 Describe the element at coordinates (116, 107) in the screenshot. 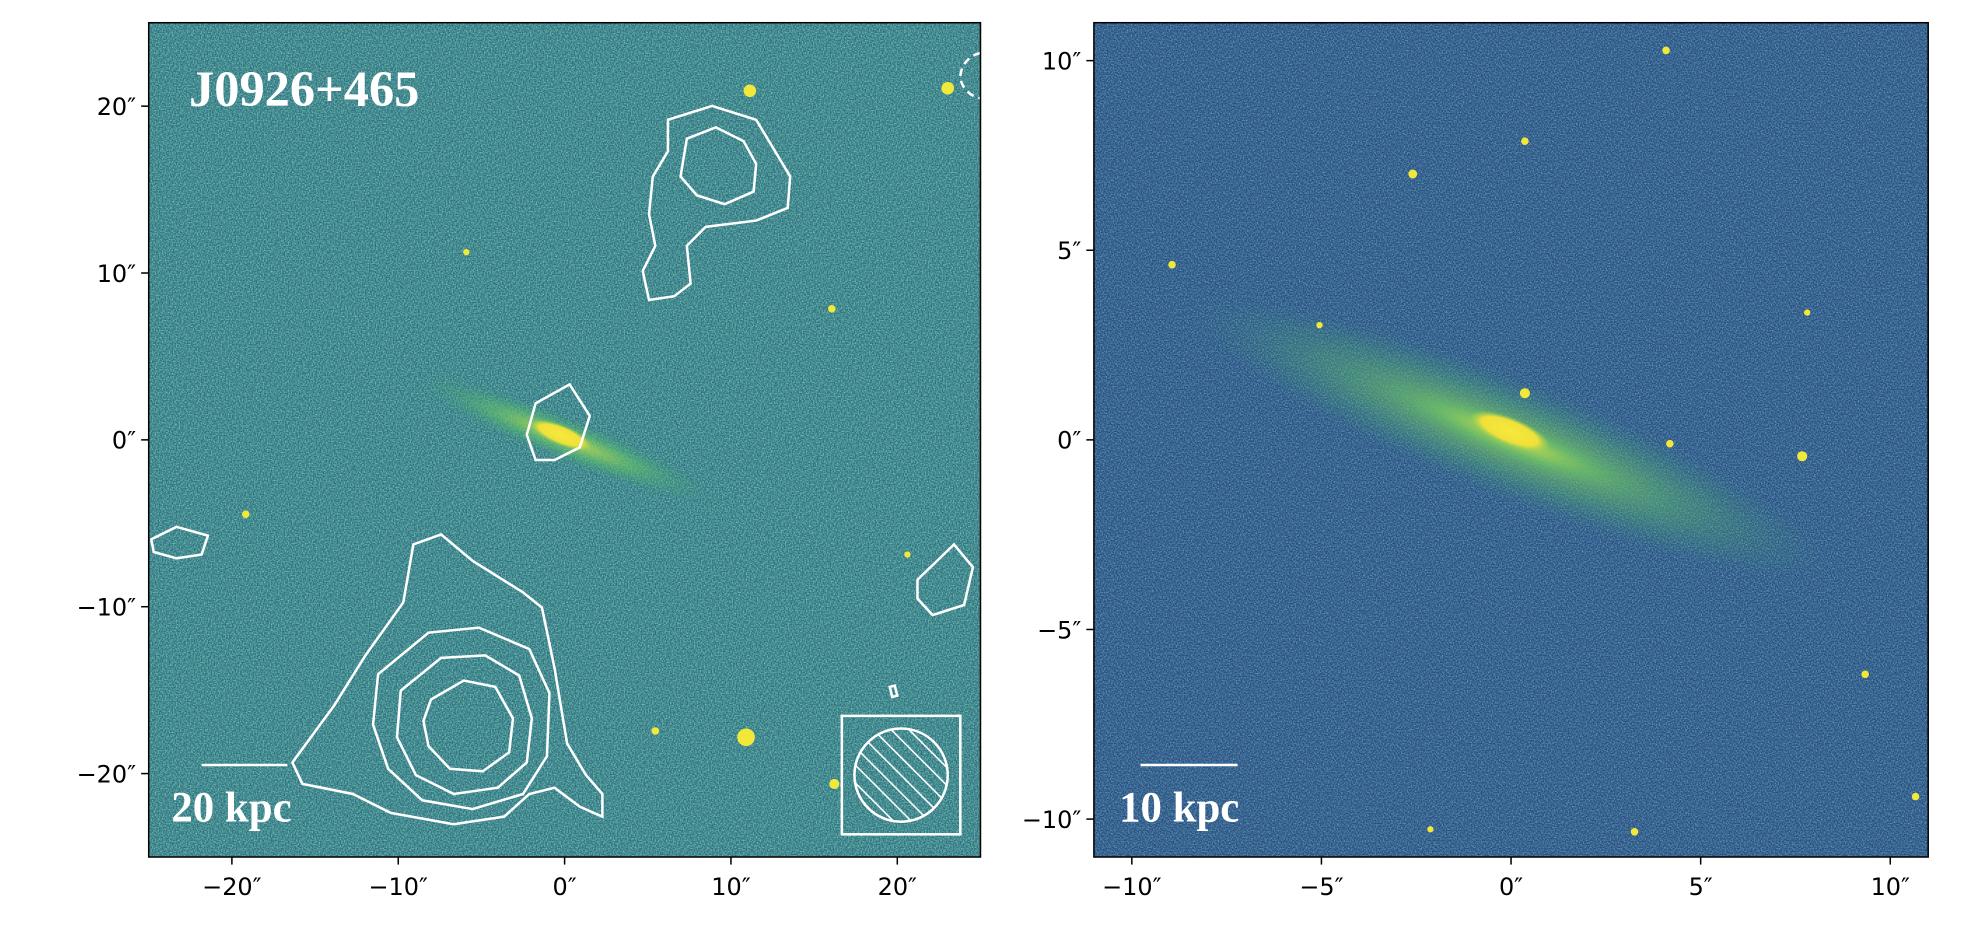

I see `y-tick-label: 20″` at that location.